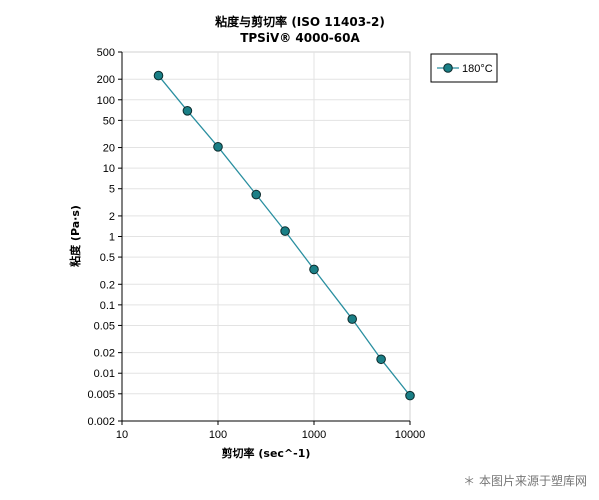  Describe the element at coordinates (266, 453) in the screenshot. I see `x-axis-label: 剪切率 (sec^-1)` at that location.